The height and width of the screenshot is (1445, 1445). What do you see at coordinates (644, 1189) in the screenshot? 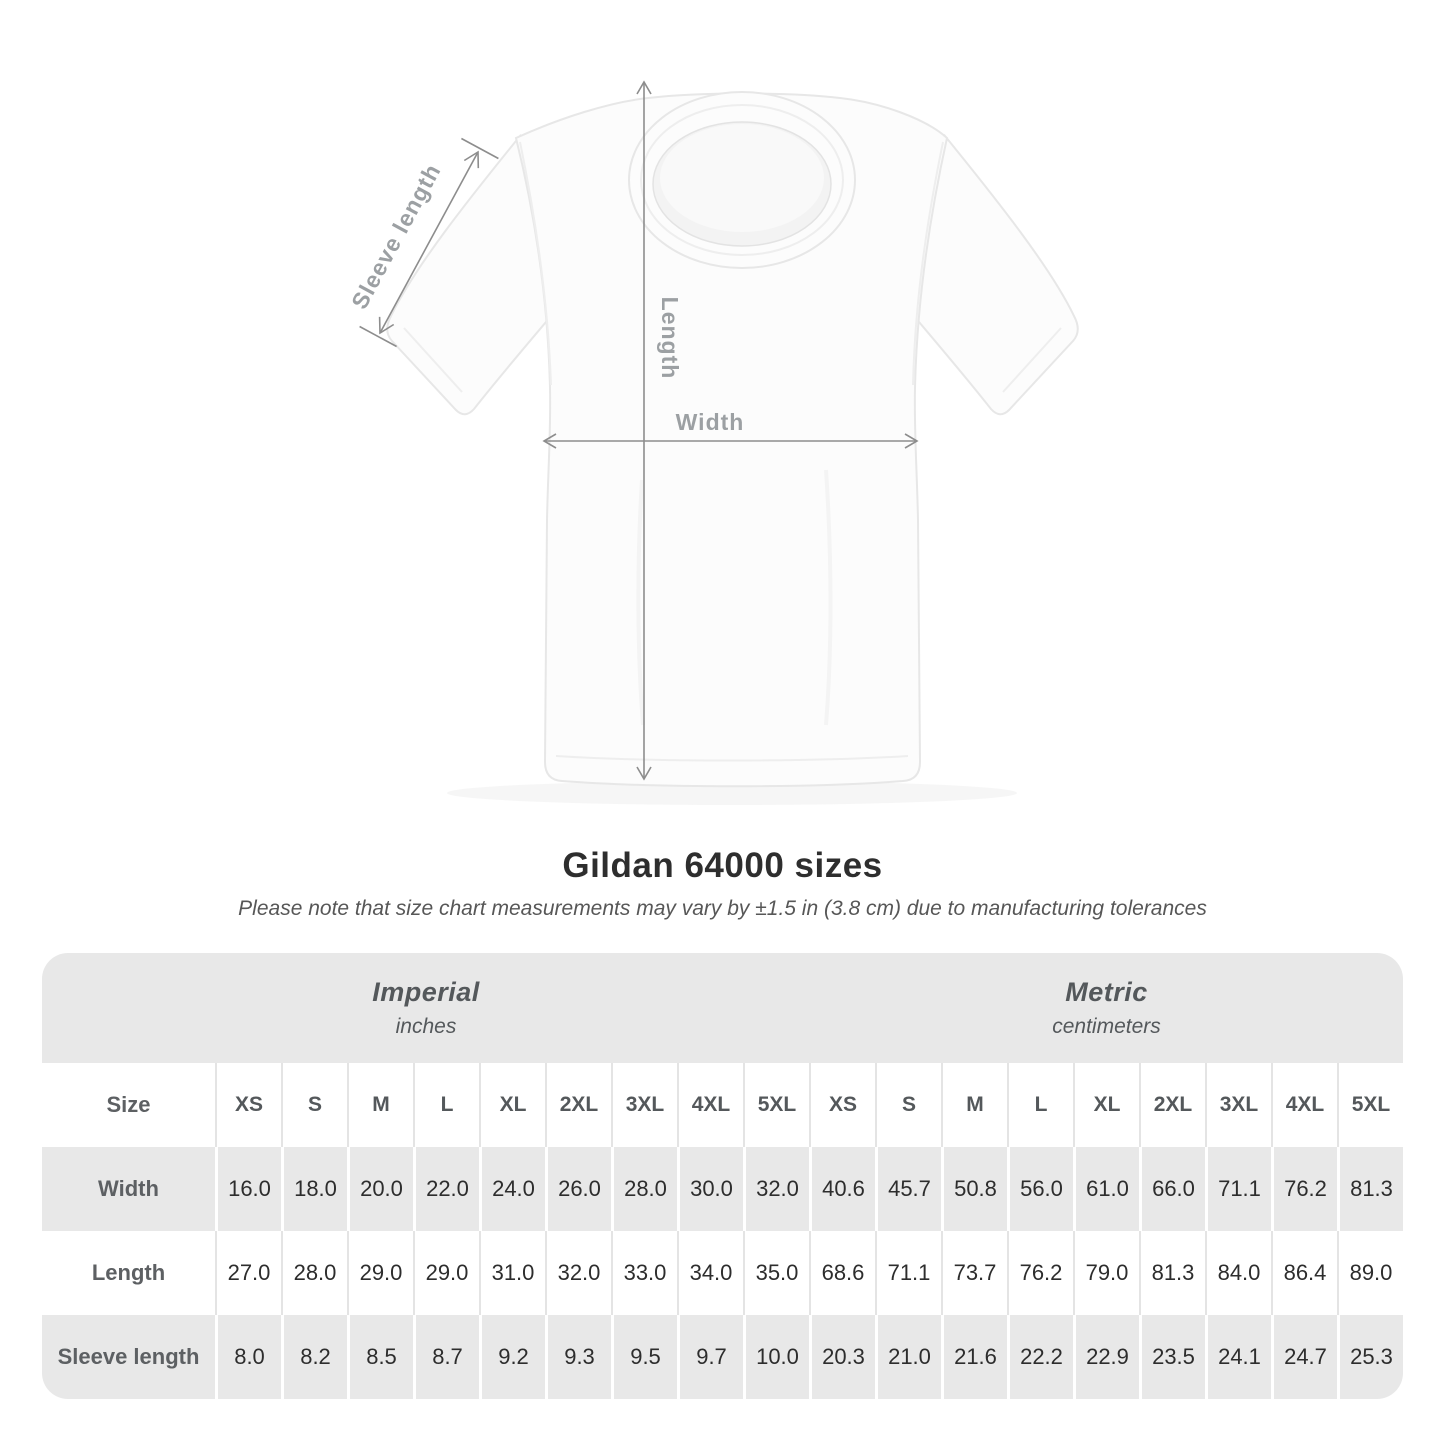
I see `width-value-cell: 28.0` at bounding box center [644, 1189].